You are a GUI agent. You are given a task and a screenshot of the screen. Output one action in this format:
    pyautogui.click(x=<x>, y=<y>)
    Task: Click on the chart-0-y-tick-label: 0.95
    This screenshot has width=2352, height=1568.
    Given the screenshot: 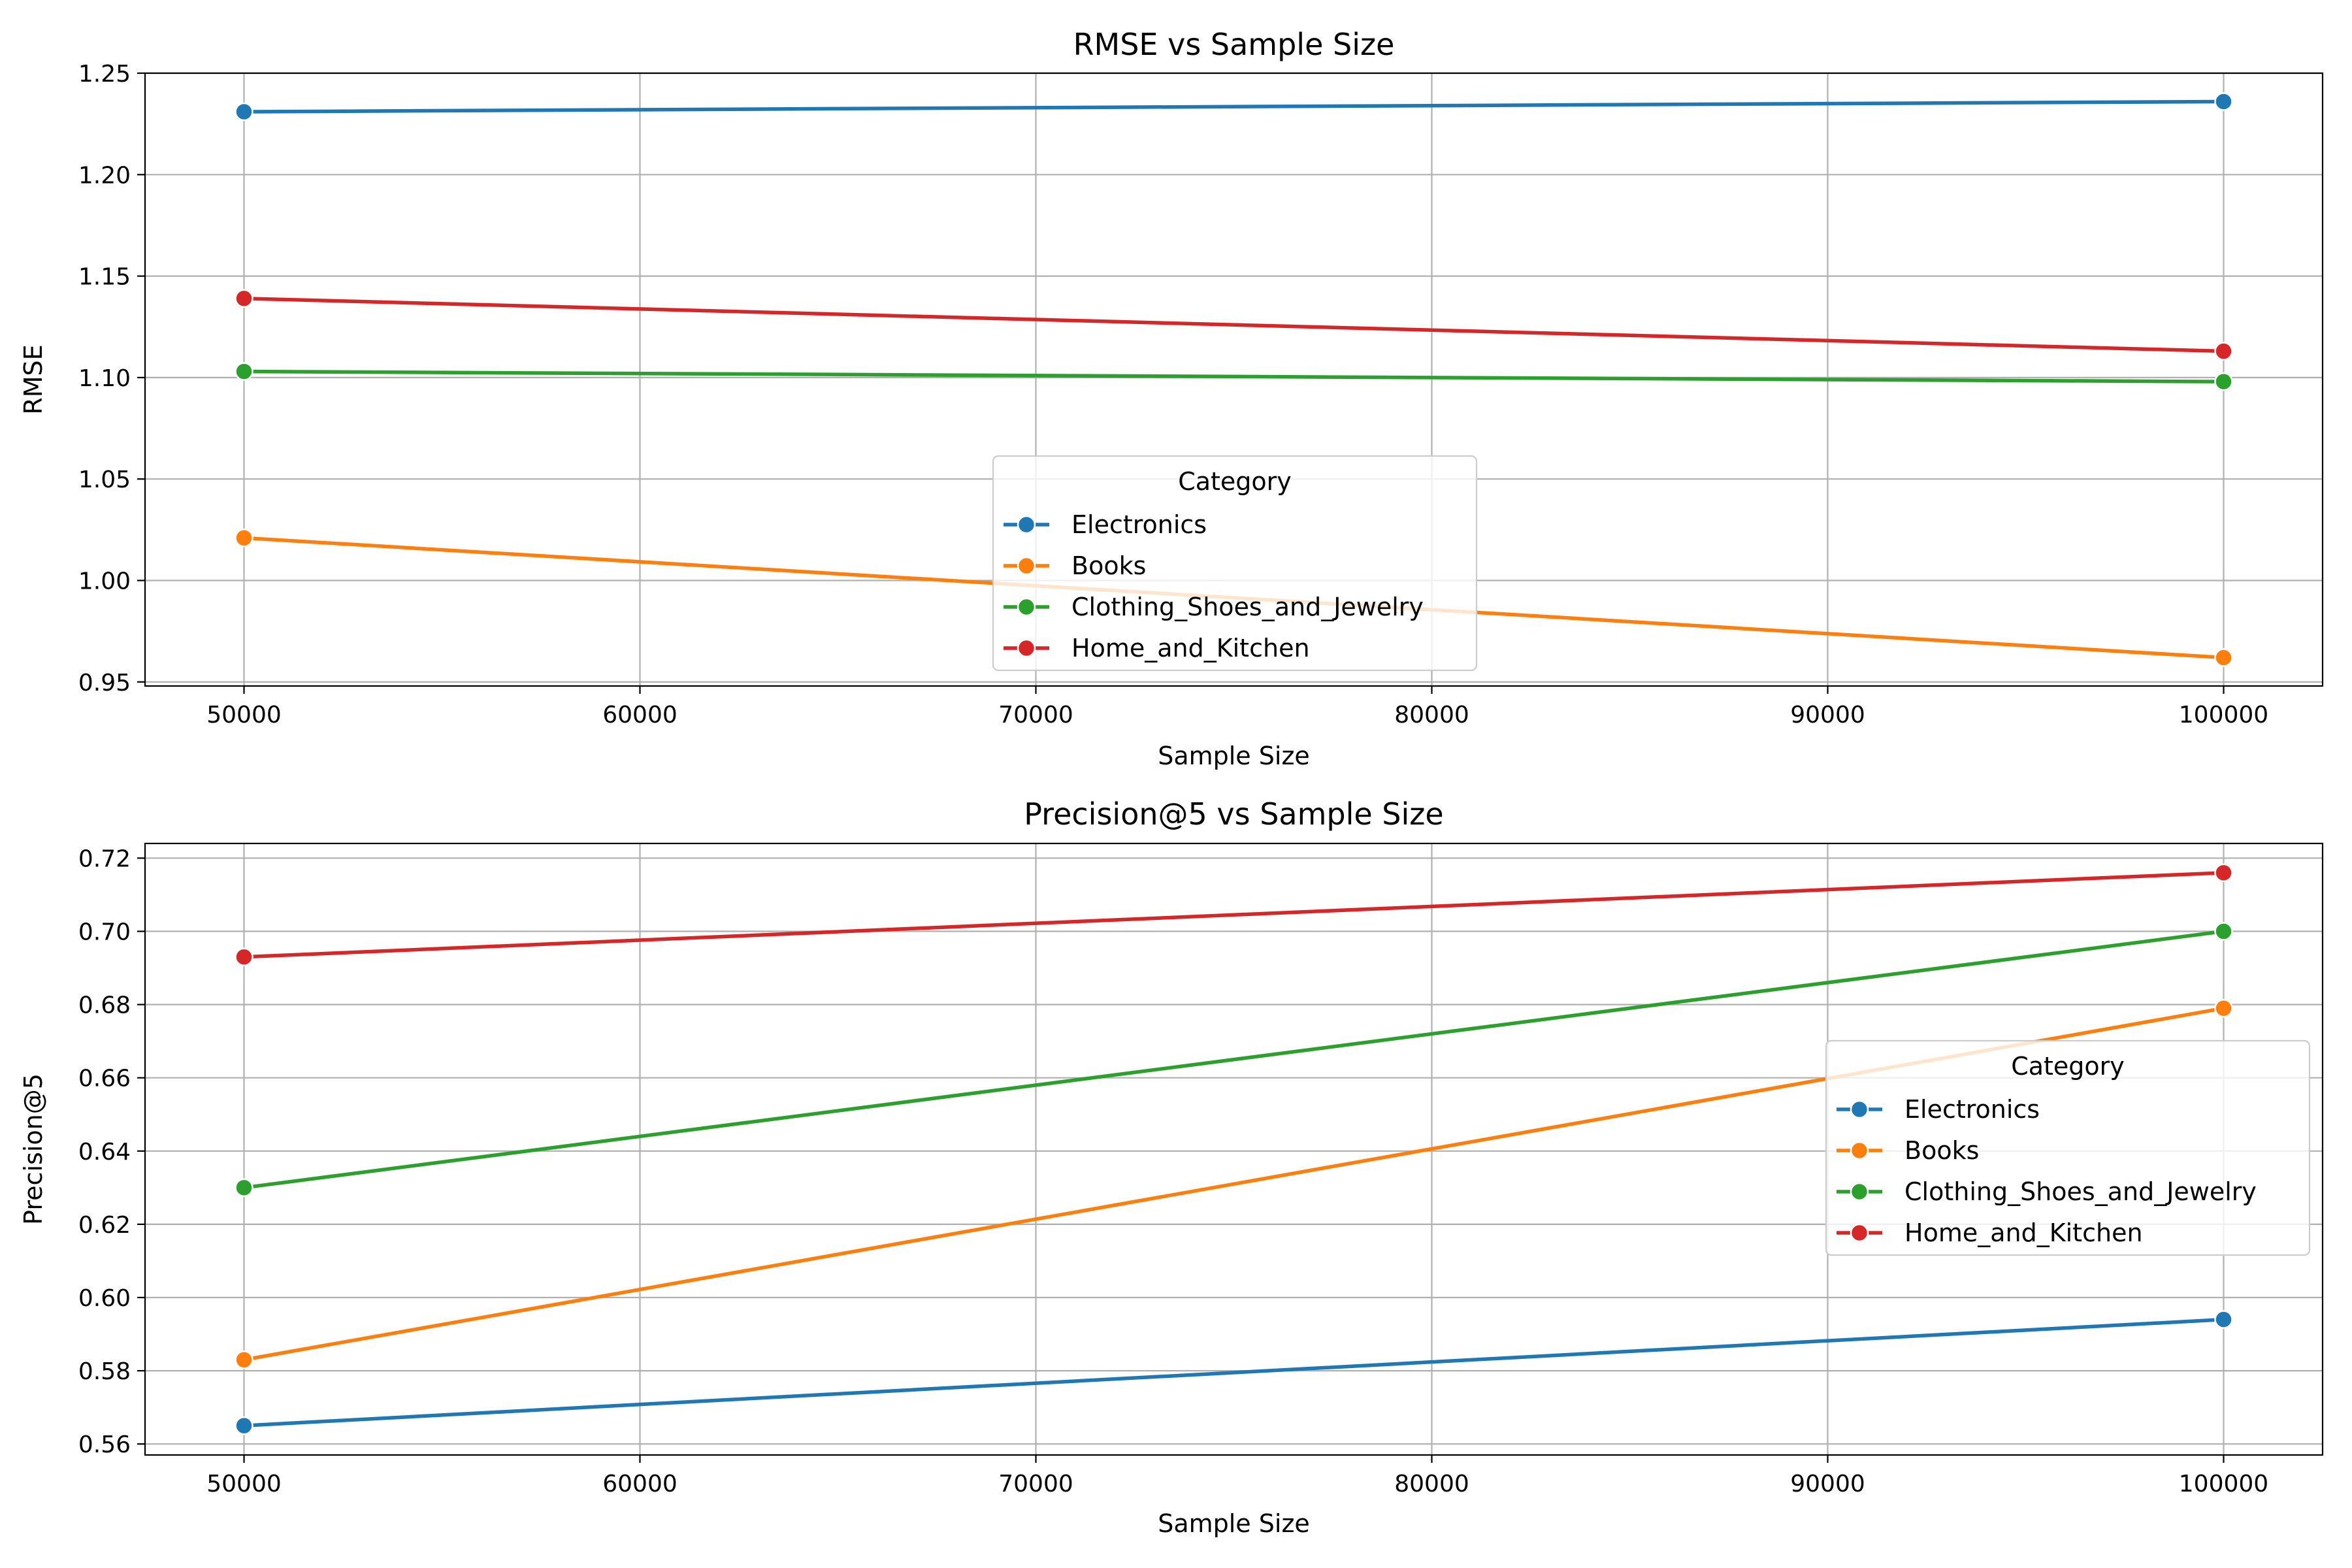 What is the action you would take?
    pyautogui.click(x=104, y=683)
    